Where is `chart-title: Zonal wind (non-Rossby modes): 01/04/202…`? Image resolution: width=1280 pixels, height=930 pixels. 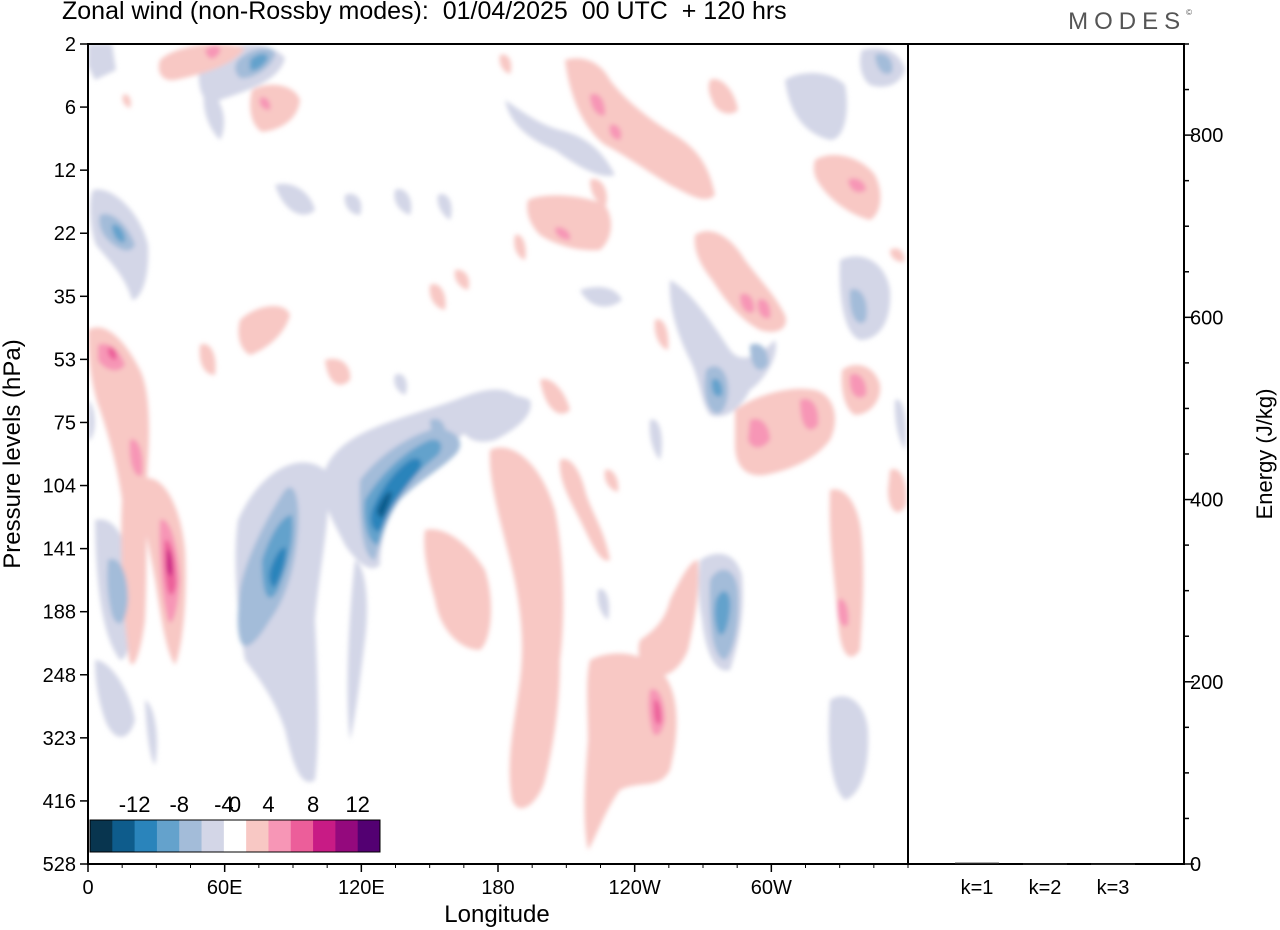
chart-title: Zonal wind (non-Rossby modes): 01/04/202… is located at coordinates (424, 12).